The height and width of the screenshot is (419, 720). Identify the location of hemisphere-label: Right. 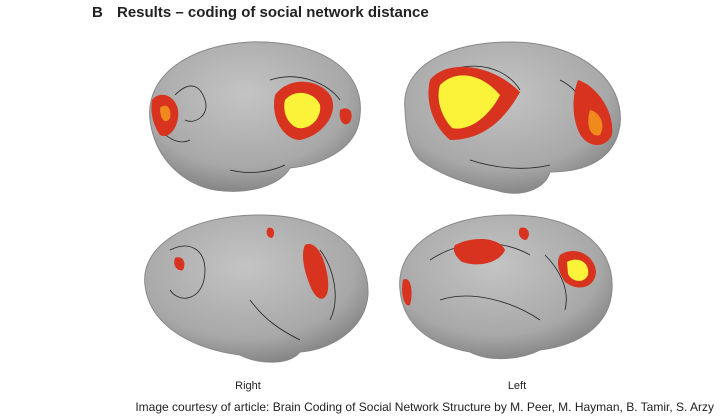
(248, 386).